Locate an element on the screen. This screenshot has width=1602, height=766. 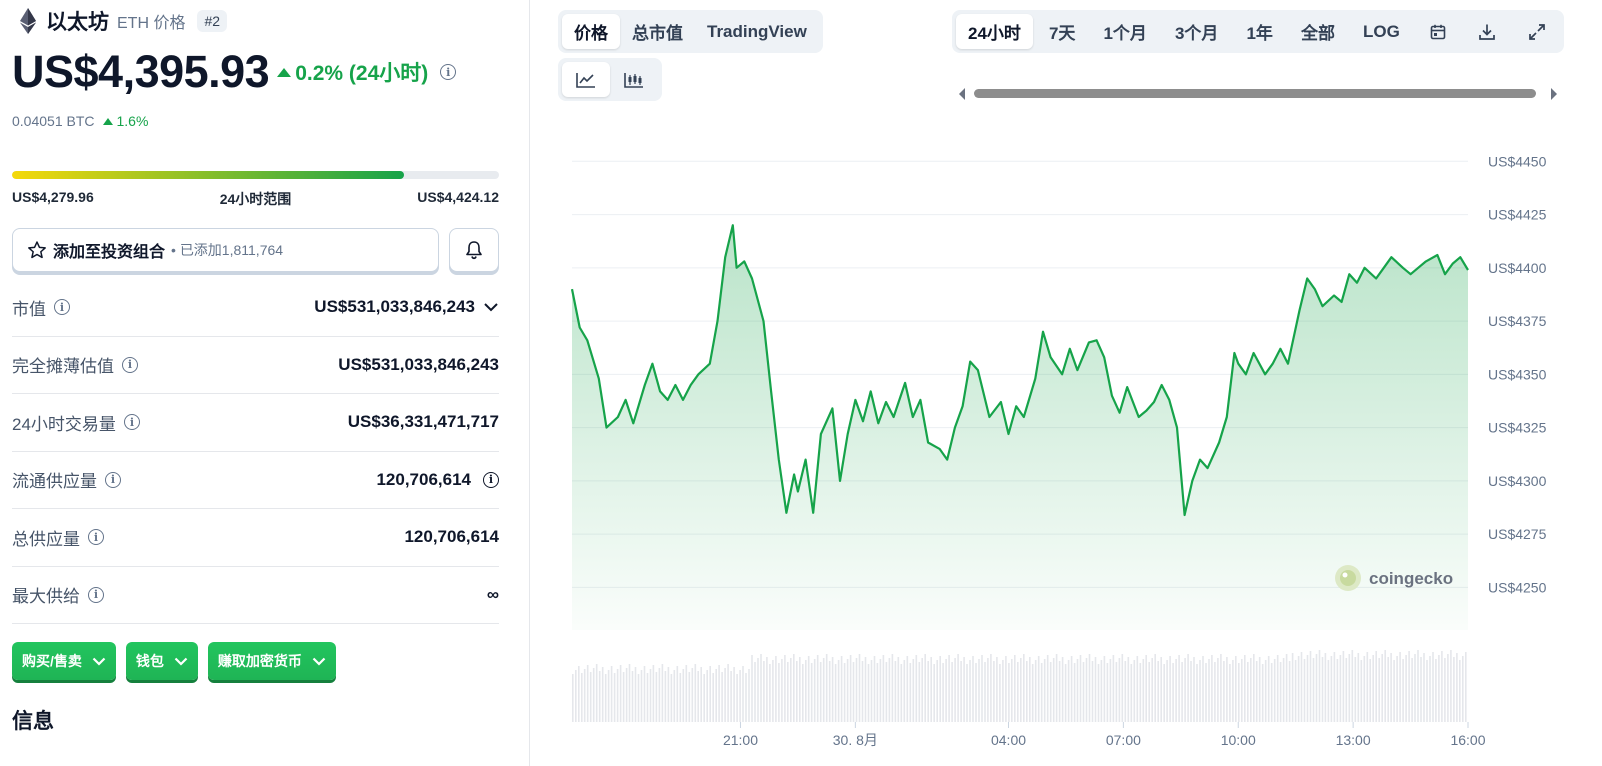
scroll-right-arrow-icon is located at coordinates (1554, 94).